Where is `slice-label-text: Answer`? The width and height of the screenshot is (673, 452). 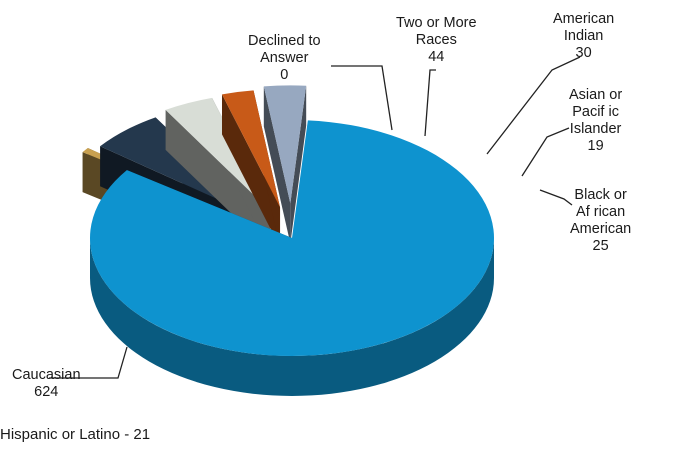 slice-label-text: Answer is located at coordinates (284, 58).